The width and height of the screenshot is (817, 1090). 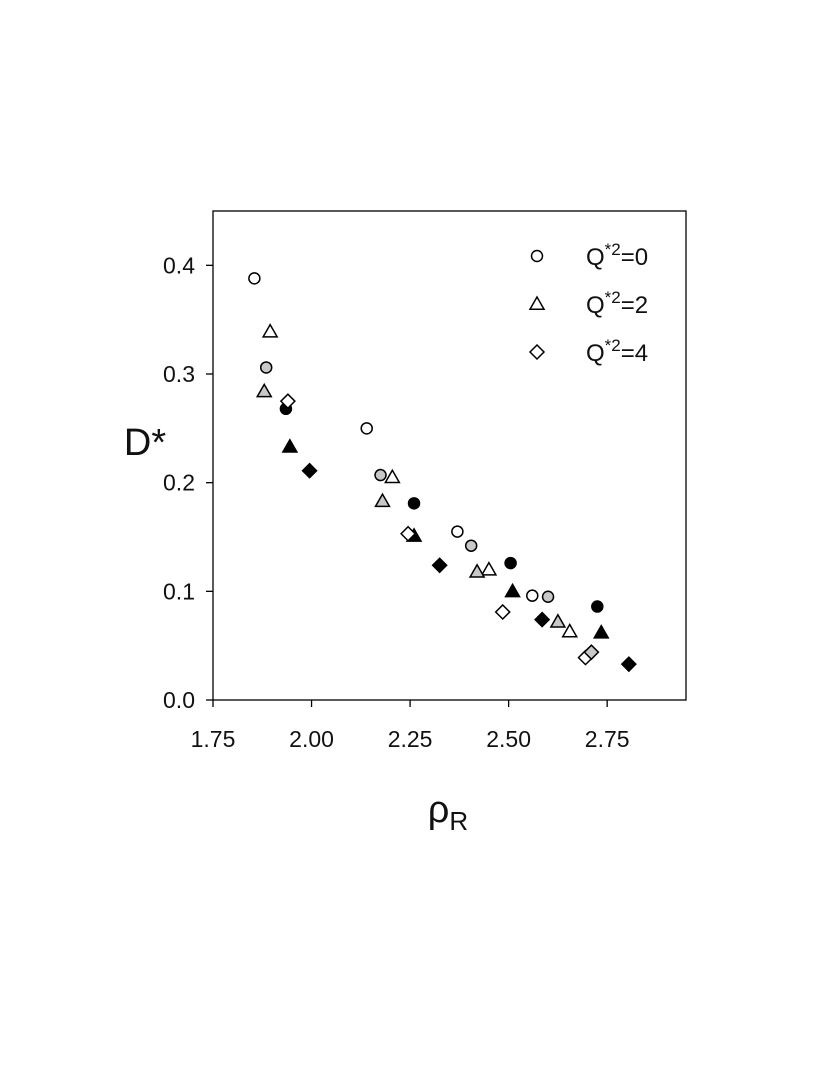 I want to click on y-tick-label: 0.4, so click(x=179, y=265).